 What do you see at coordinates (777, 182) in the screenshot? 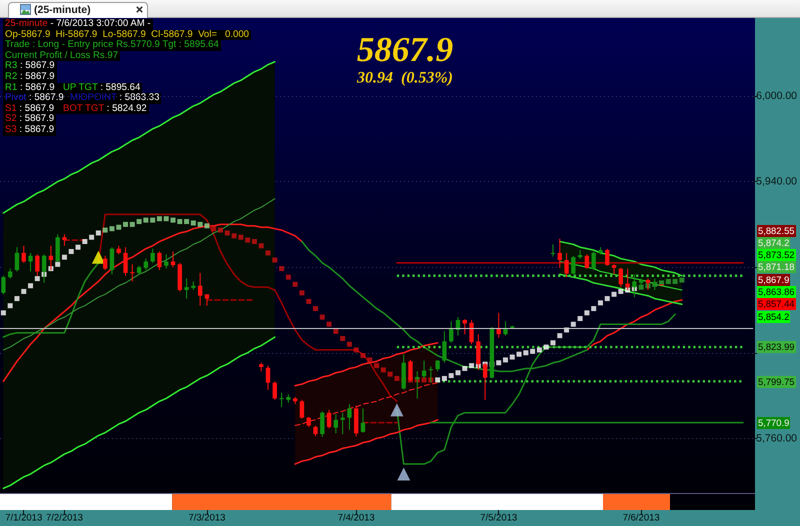
I see `y-tick-label: 5,940.00` at bounding box center [777, 182].